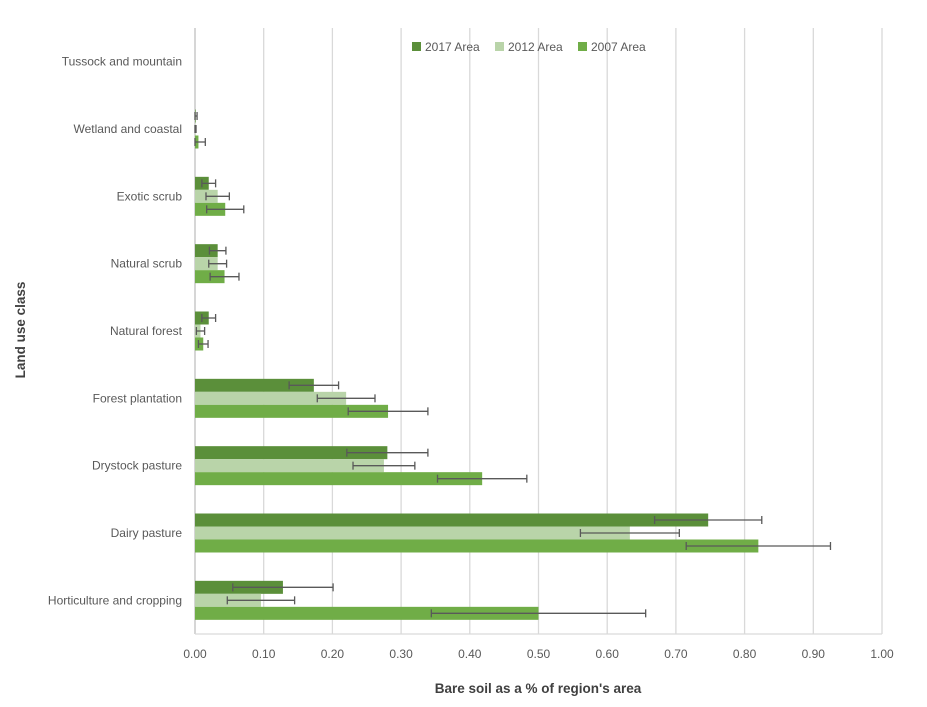 The width and height of the screenshot is (927, 707). What do you see at coordinates (538, 688) in the screenshot?
I see `x-axis-title: Bare soil as a % of region's area` at bounding box center [538, 688].